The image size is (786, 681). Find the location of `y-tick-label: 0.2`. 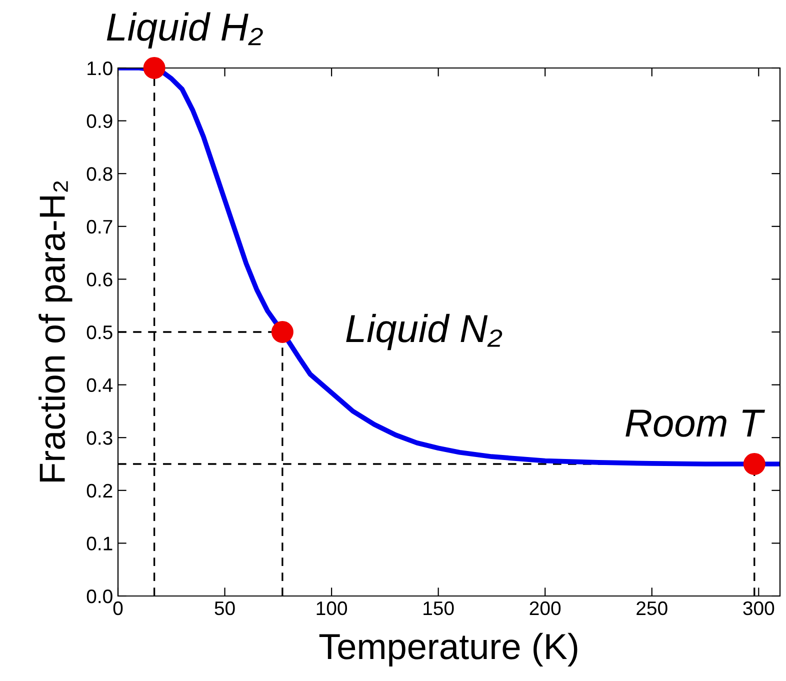

y-tick-label: 0.2 is located at coordinates (99, 491).